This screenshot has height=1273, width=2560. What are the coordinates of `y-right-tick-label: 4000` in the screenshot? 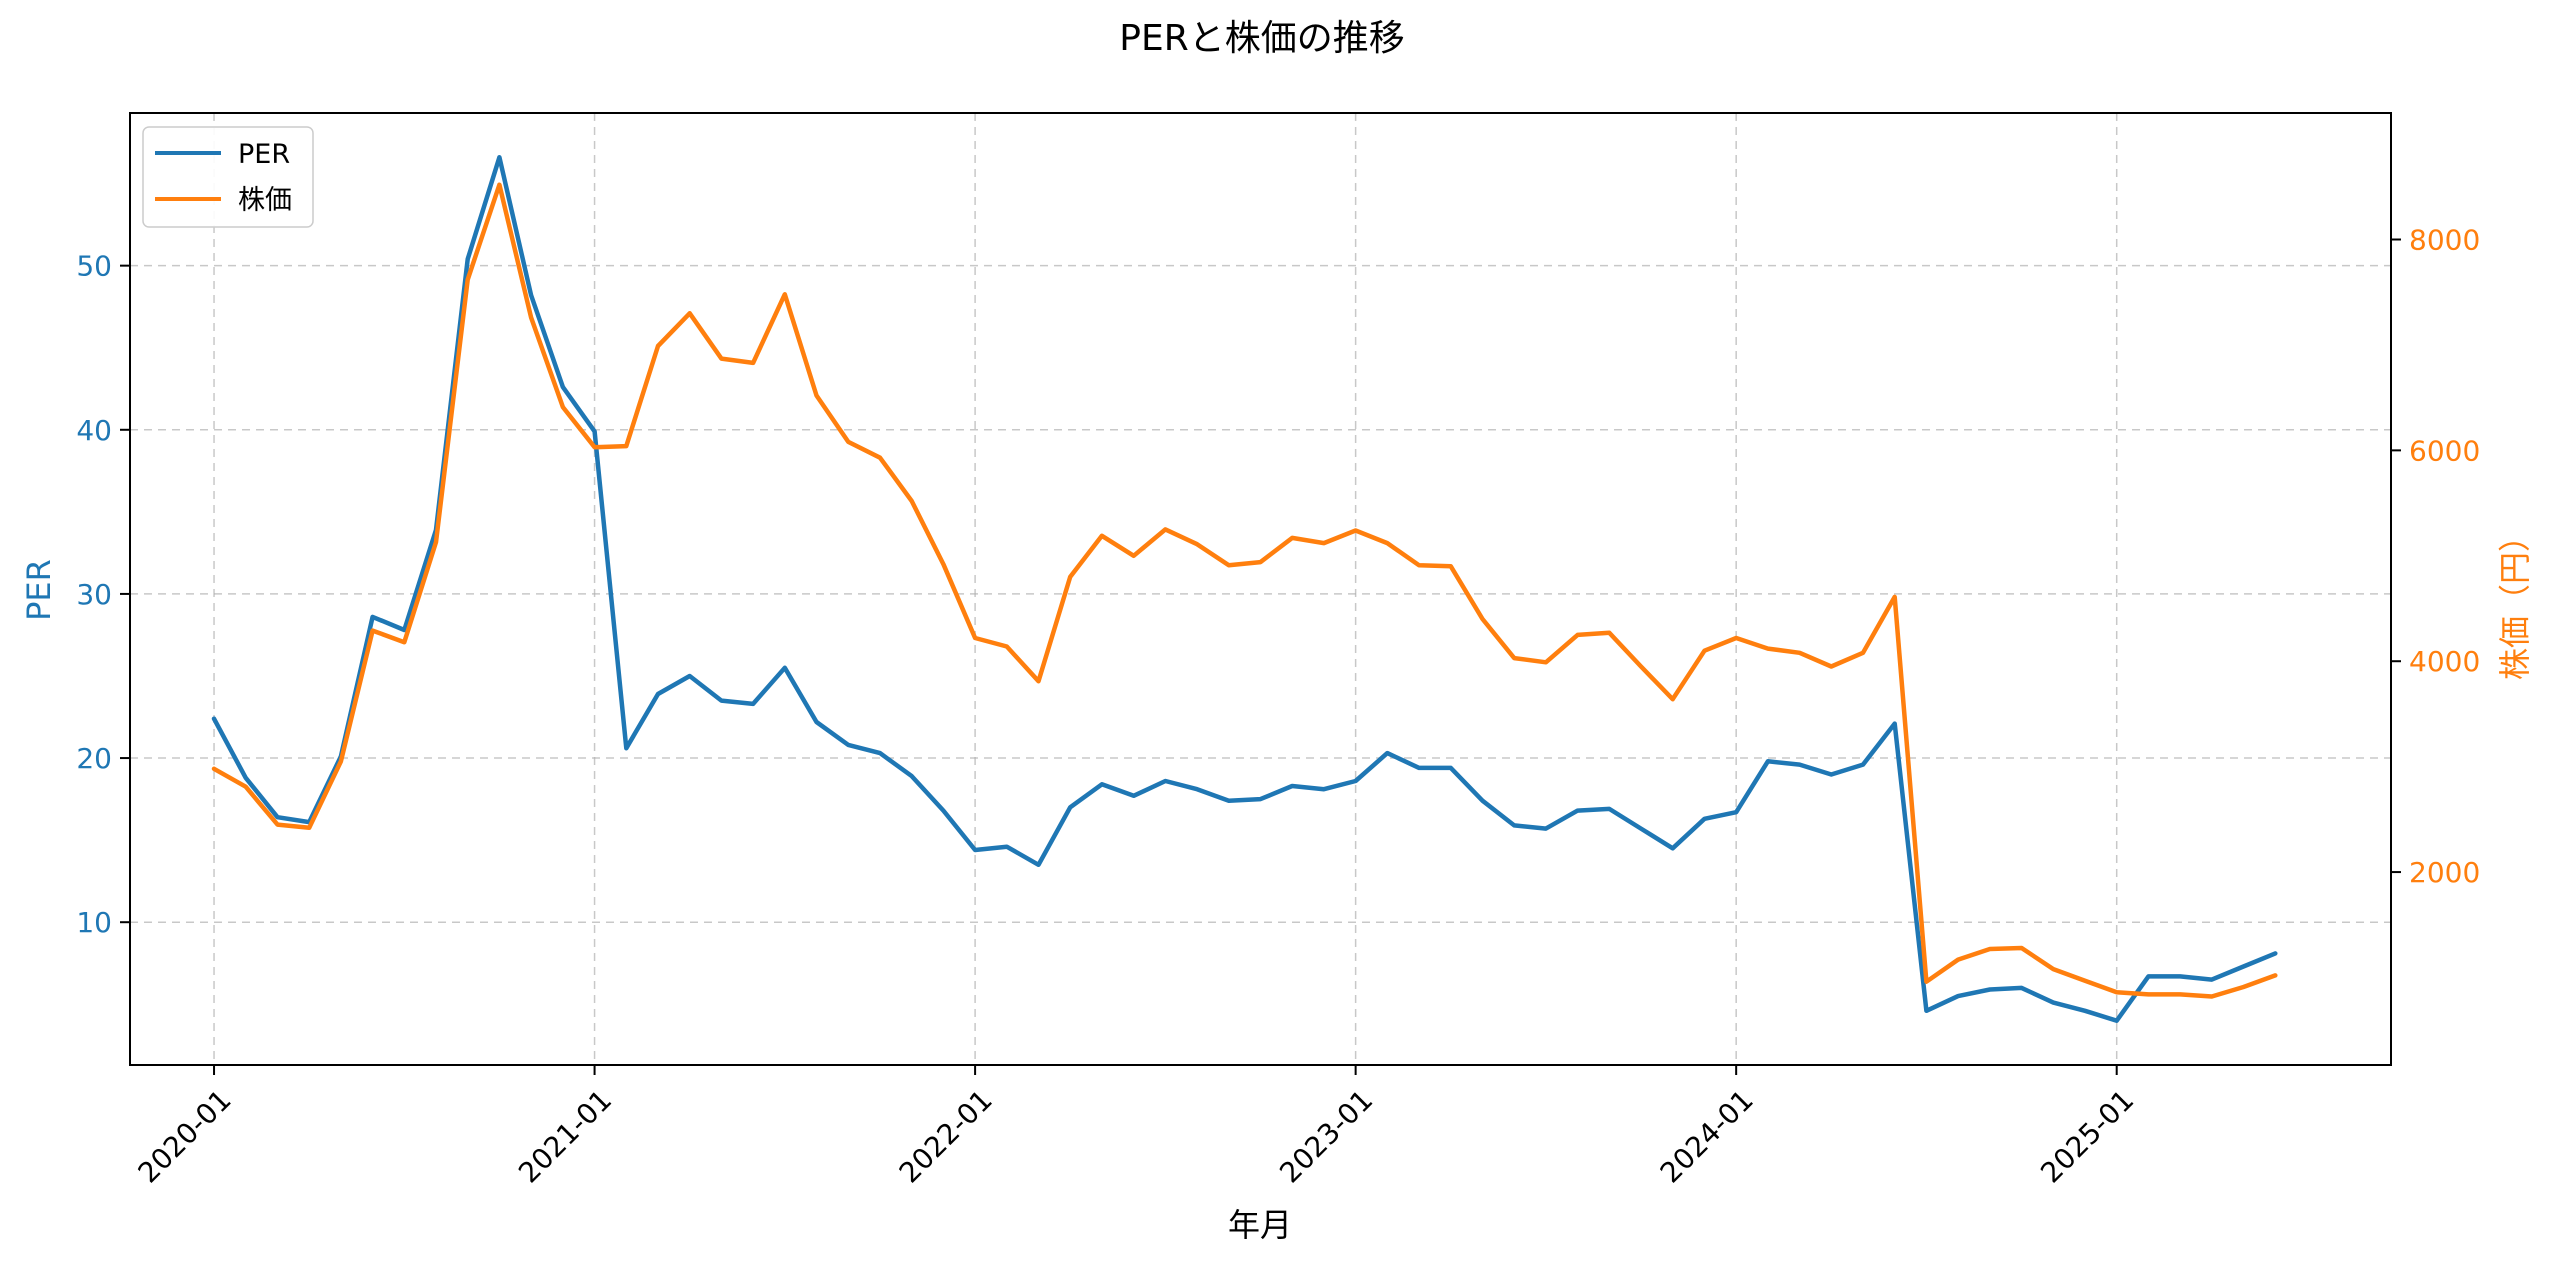 It's located at (2444, 661).